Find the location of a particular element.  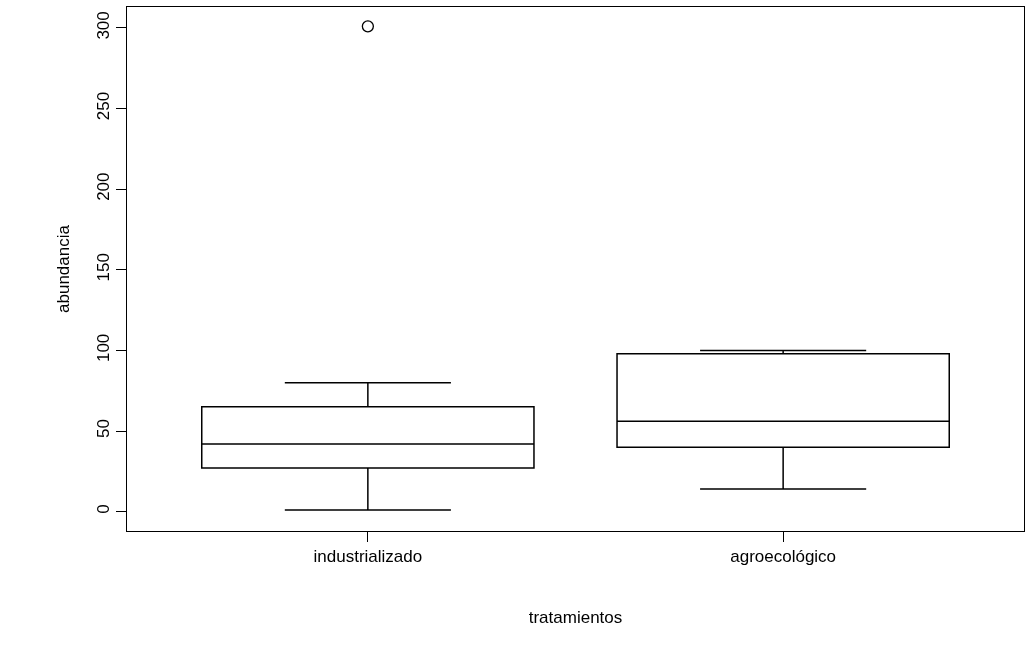

y-tick-label: 300 is located at coordinates (104, 25).